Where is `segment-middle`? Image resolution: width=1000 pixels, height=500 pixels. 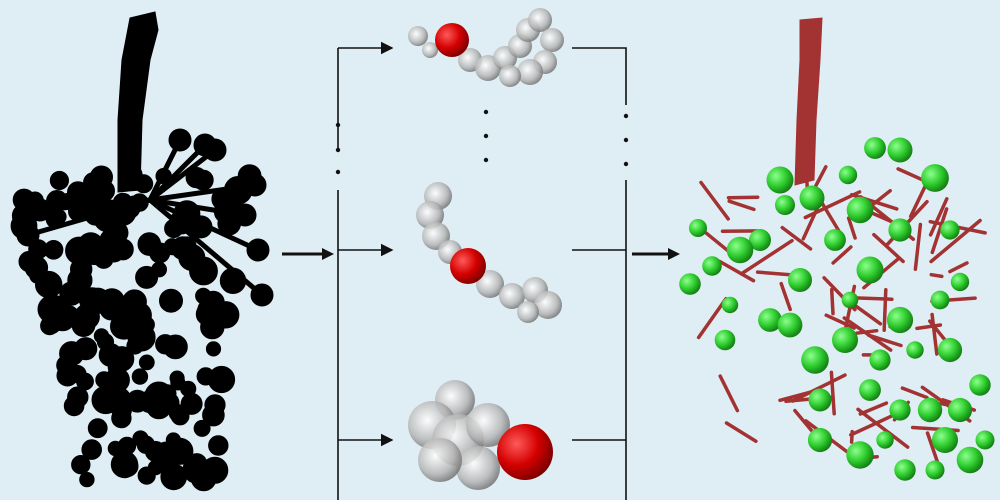 segment-middle is located at coordinates (489, 252).